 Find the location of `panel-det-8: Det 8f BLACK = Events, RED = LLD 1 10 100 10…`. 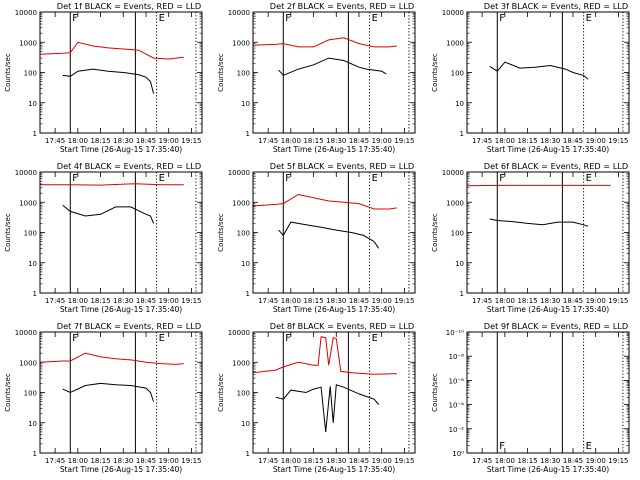

panel-det-8: Det 8f BLACK = Events, RED = LLD 1 10 100 10… is located at coordinates (316, 397).